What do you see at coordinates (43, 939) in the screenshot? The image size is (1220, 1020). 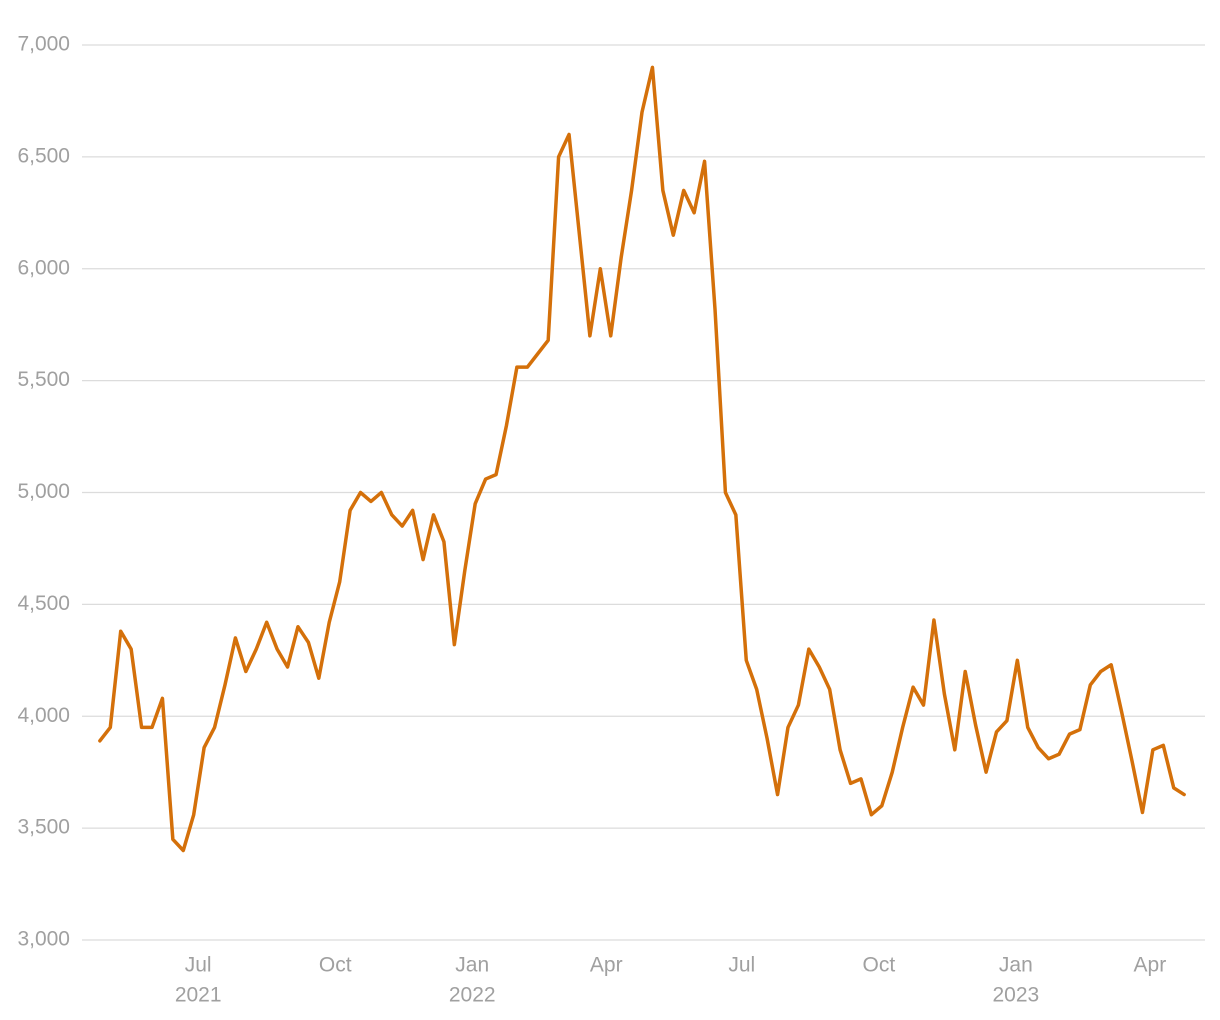 I see `y-tick-label: 3,000` at bounding box center [43, 939].